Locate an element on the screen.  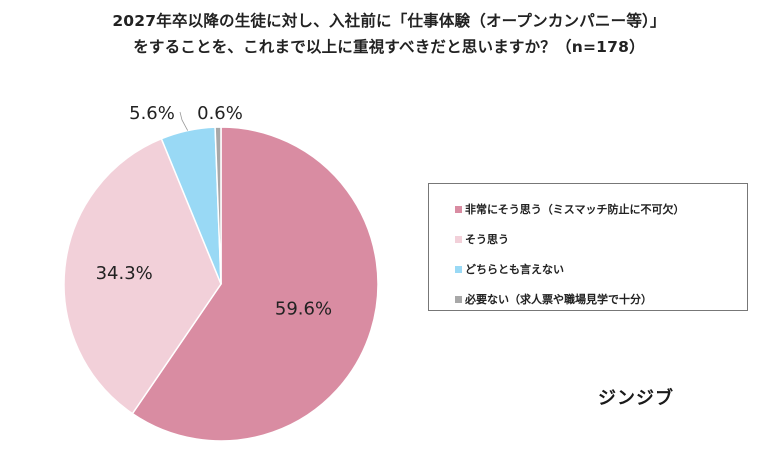
data-label: 5.6% is located at coordinates (152, 113).